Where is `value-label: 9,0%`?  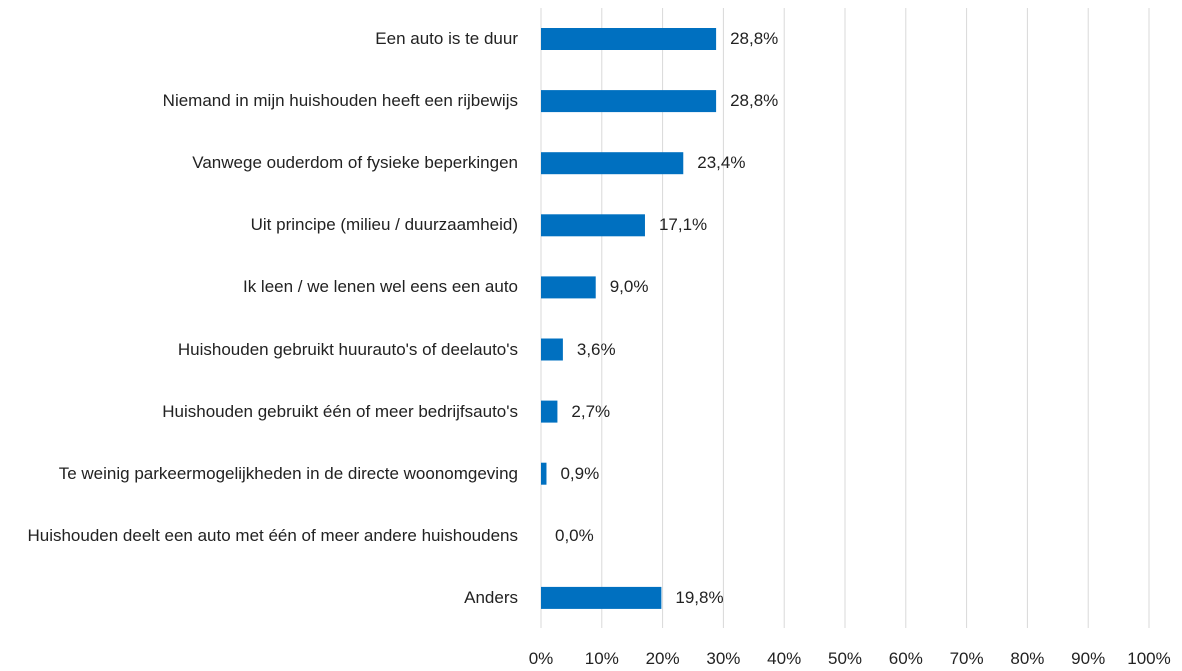
value-label: 9,0% is located at coordinates (629, 287).